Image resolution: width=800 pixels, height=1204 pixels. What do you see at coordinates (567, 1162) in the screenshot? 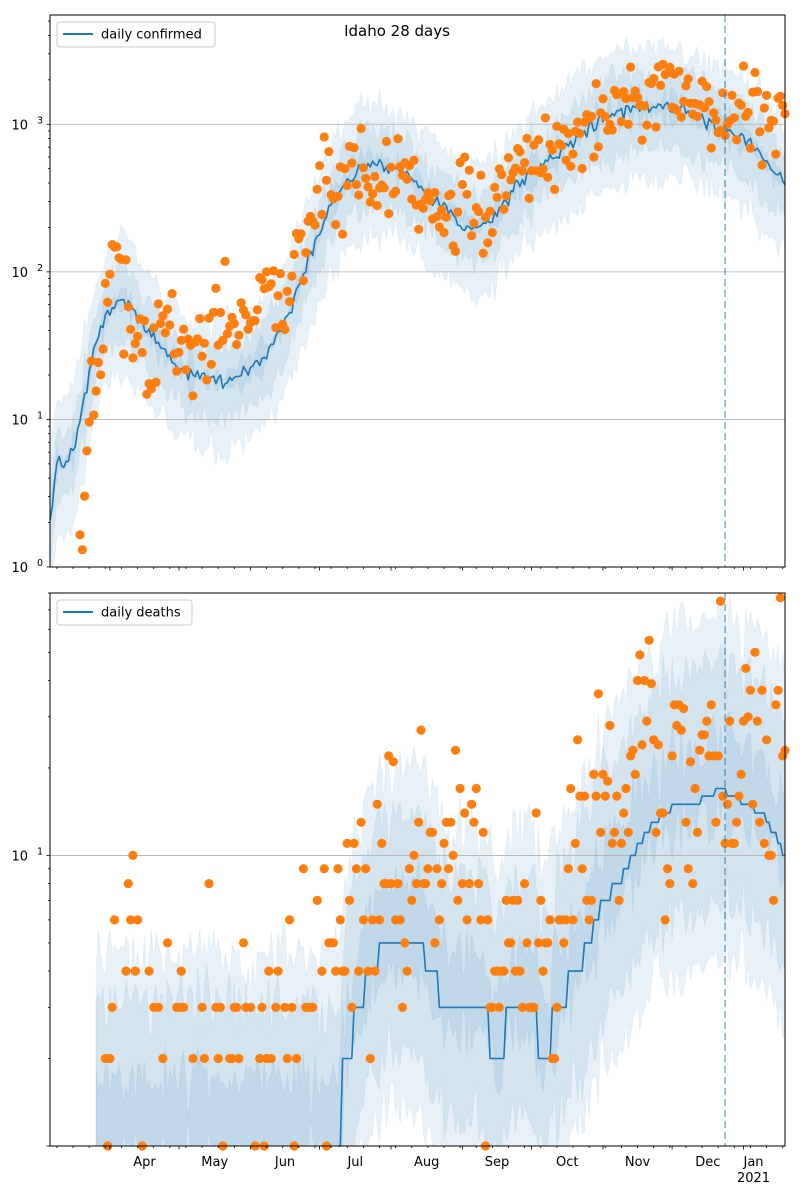
I see `x-tick-label: Oct` at bounding box center [567, 1162].